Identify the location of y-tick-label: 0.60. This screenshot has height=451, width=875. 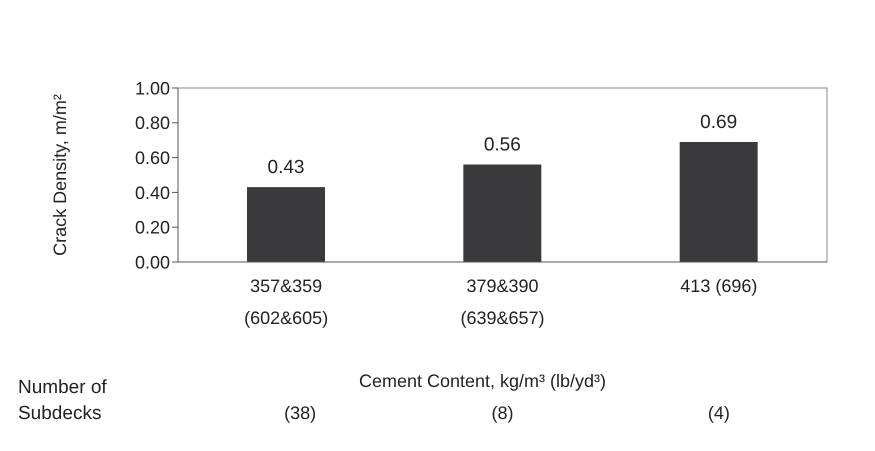
(152, 158).